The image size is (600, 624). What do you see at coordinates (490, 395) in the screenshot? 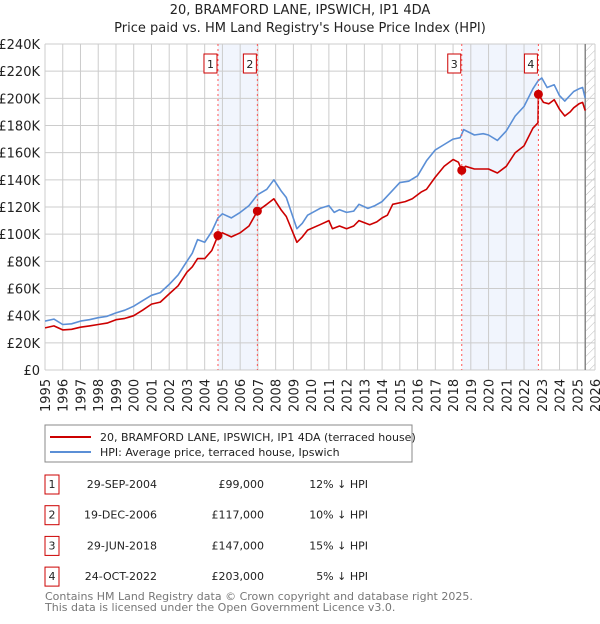
I see `x-tick-label: 2020` at bounding box center [490, 395].